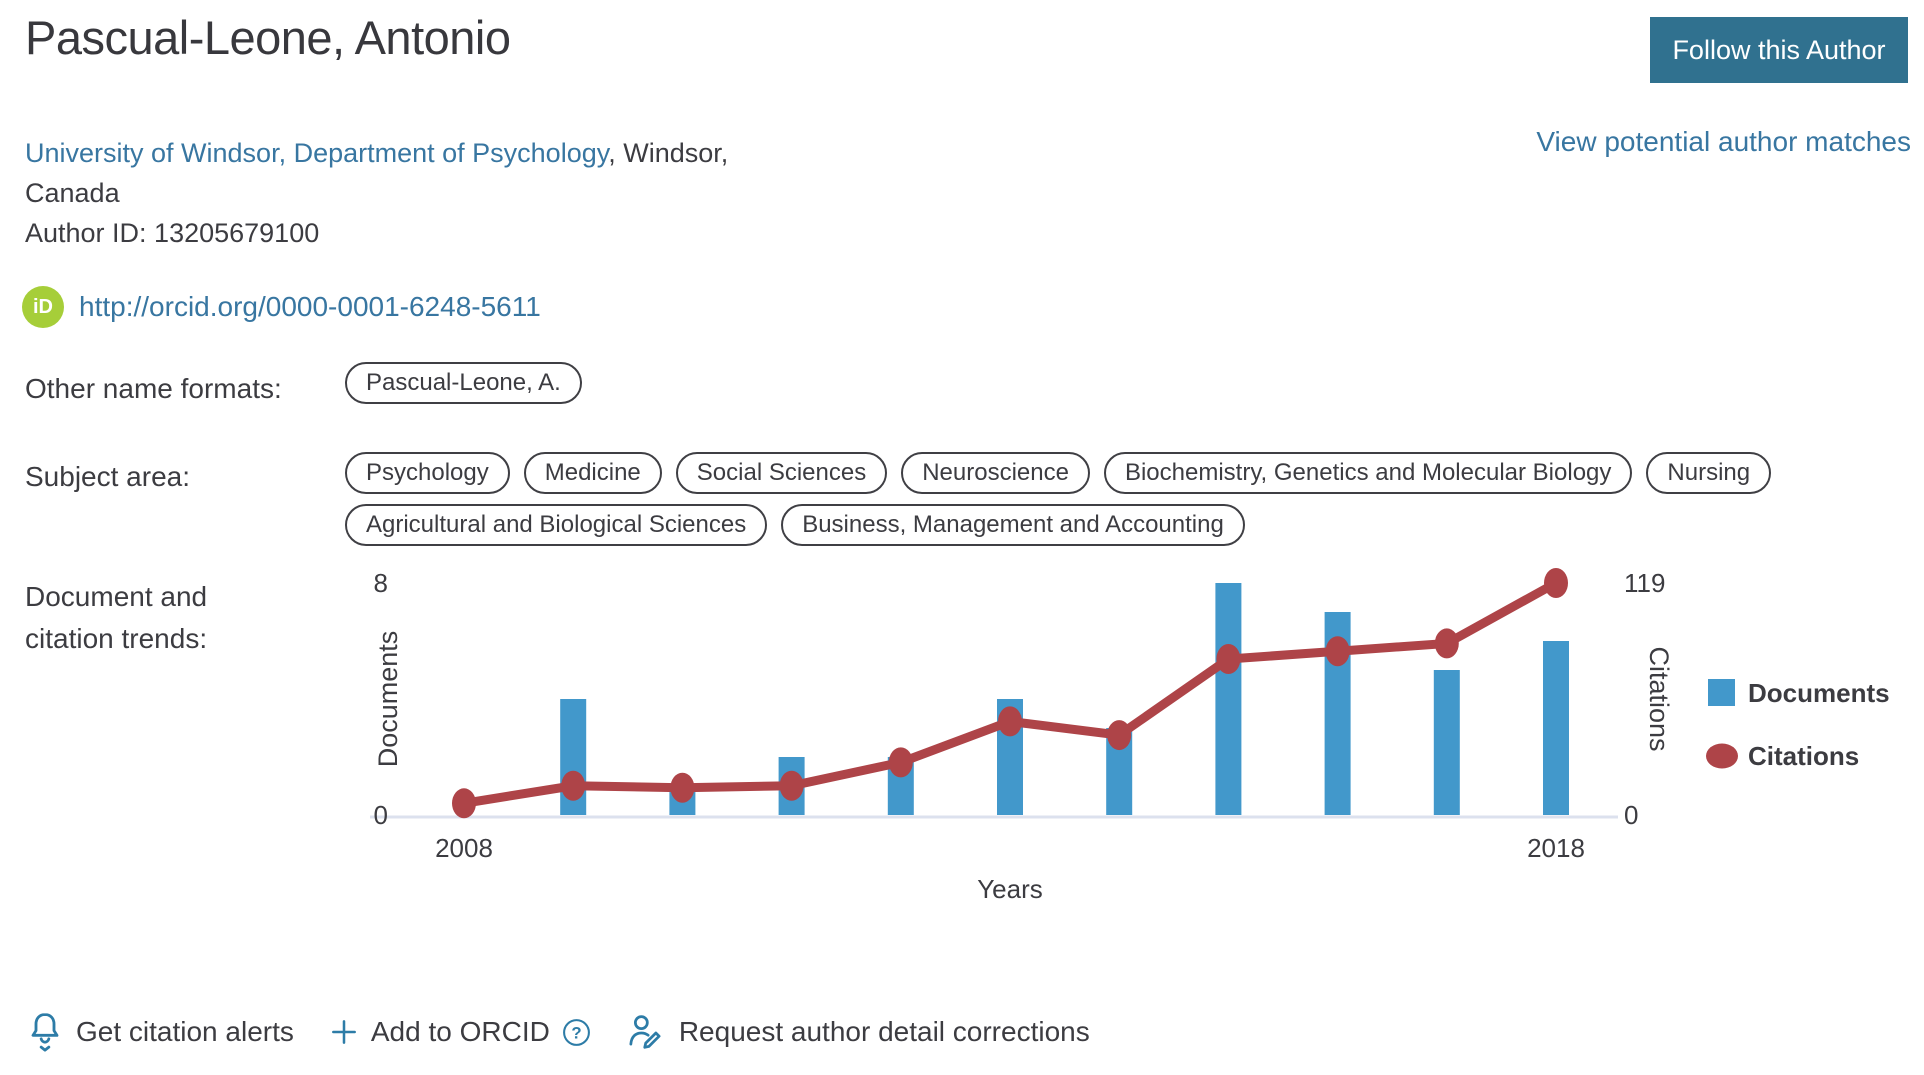 This screenshot has height=1075, width=1924. What do you see at coordinates (645, 1032) in the screenshot?
I see `edit-author-icon` at bounding box center [645, 1032].